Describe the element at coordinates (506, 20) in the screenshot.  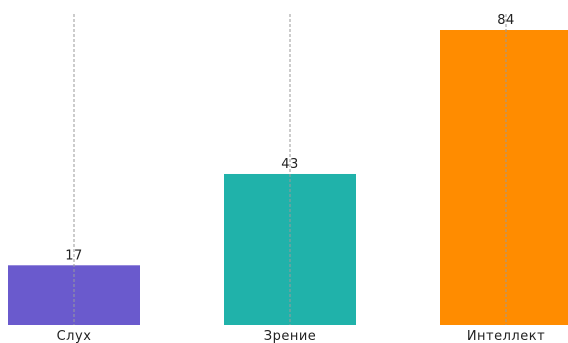
I see `data-label: 84` at that location.